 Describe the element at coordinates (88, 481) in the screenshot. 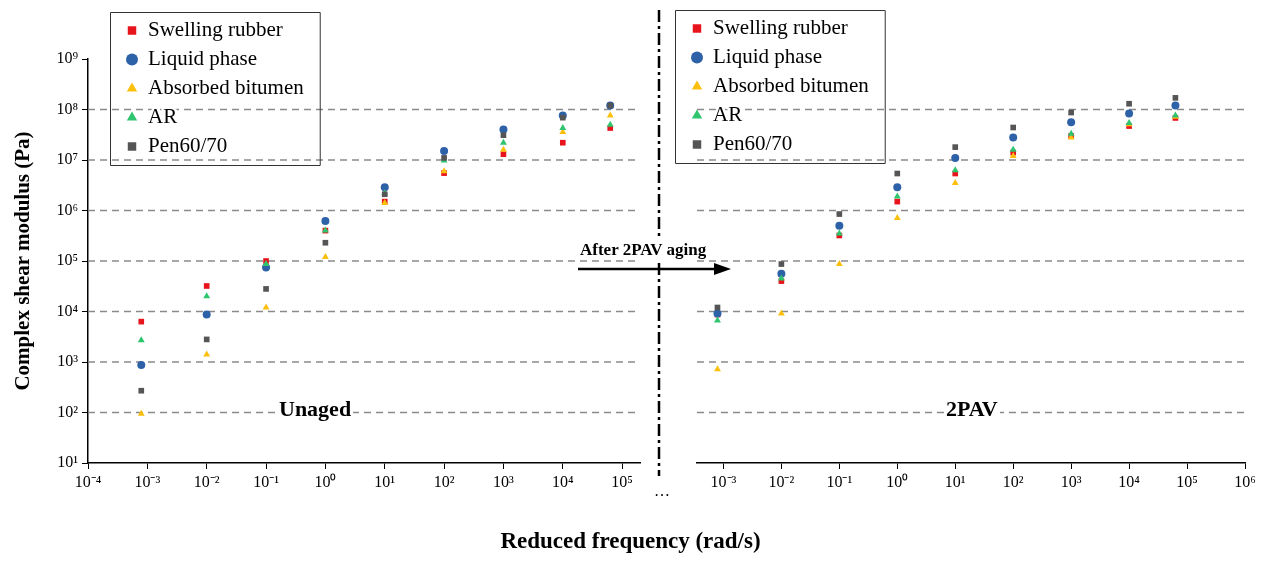

I see `x-tick-label: 10⁻⁴` at that location.